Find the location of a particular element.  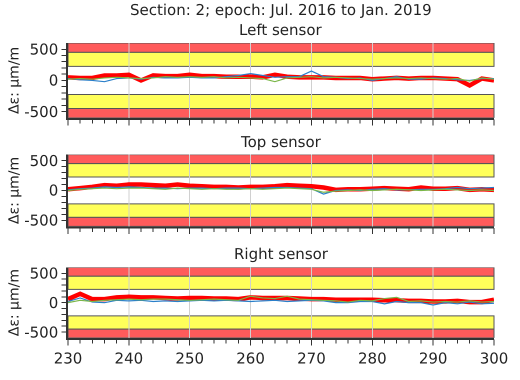

chart-subtitle: Left sensor is located at coordinates (281, 30).